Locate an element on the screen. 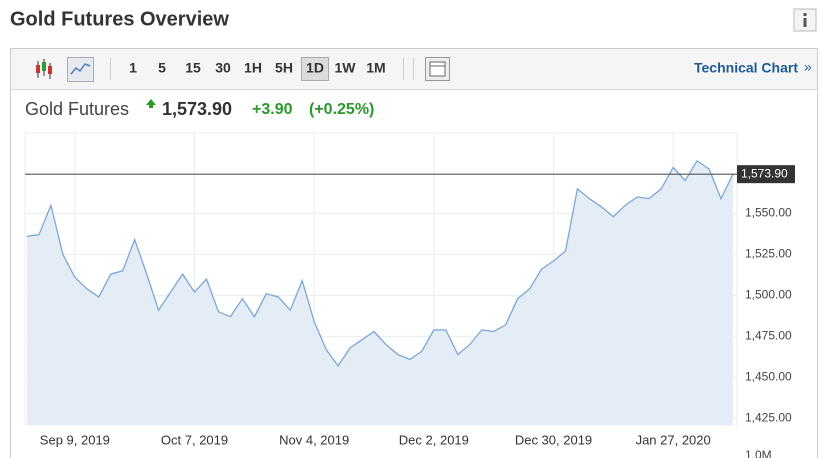 Image resolution: width=828 pixels, height=458 pixels. interval-selected-box is located at coordinates (315, 69).